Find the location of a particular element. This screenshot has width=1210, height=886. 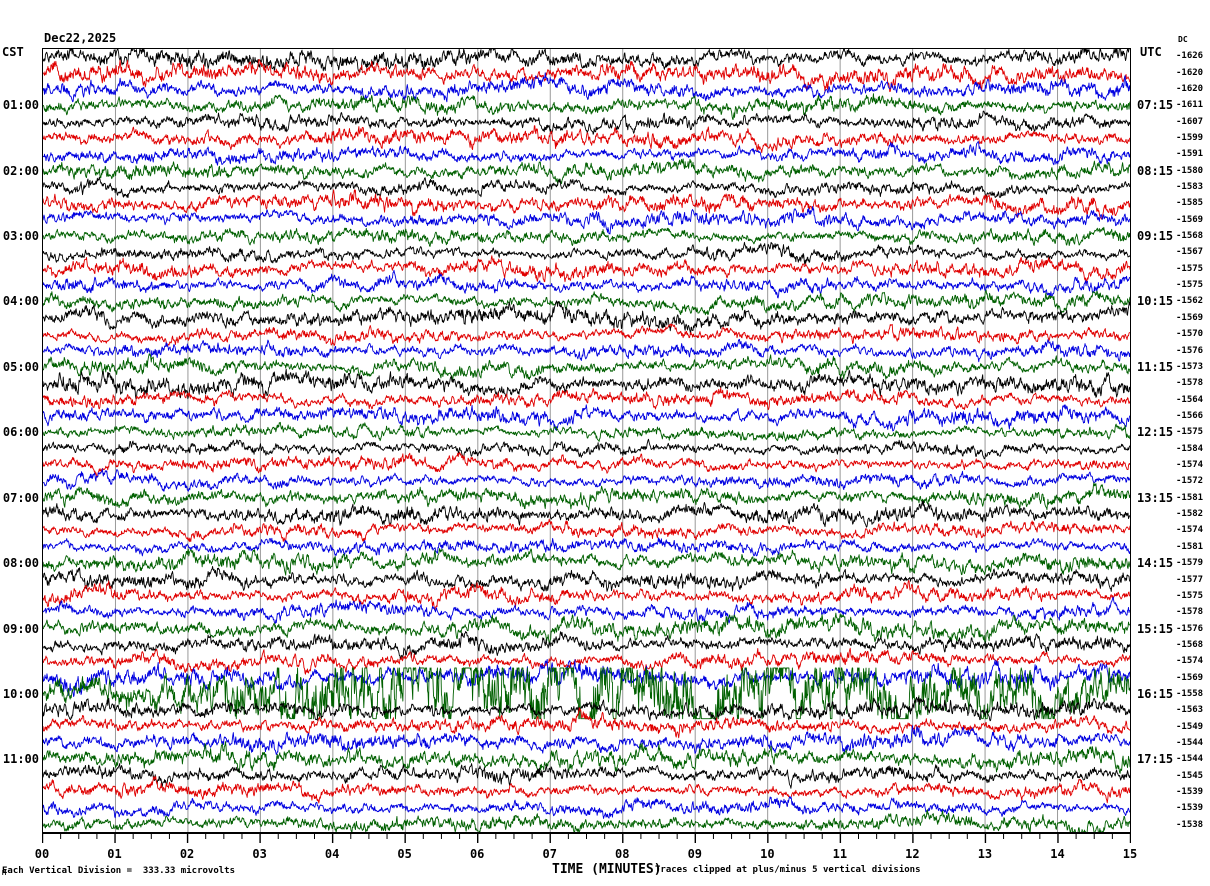

cst-time-label: 06:00 is located at coordinates (20, 432).